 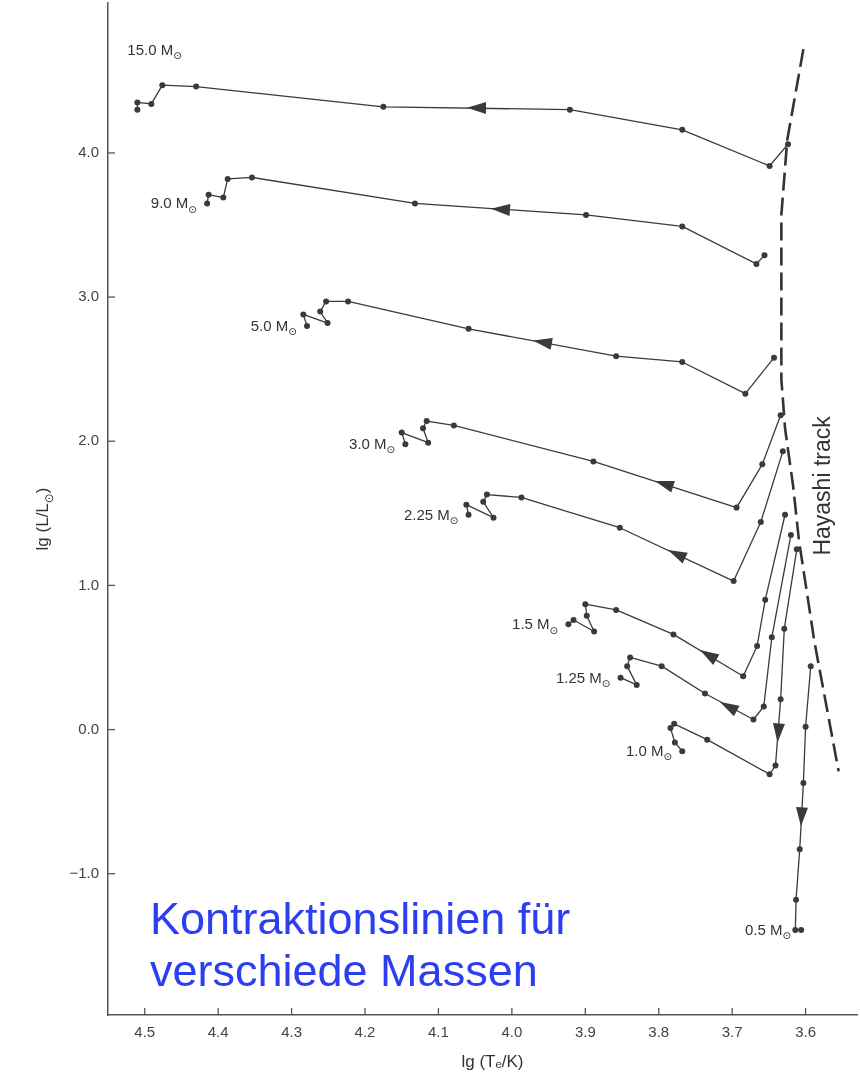 What do you see at coordinates (492, 1061) in the screenshot?
I see `x-axis-title: lg (Tₑ/K)` at bounding box center [492, 1061].